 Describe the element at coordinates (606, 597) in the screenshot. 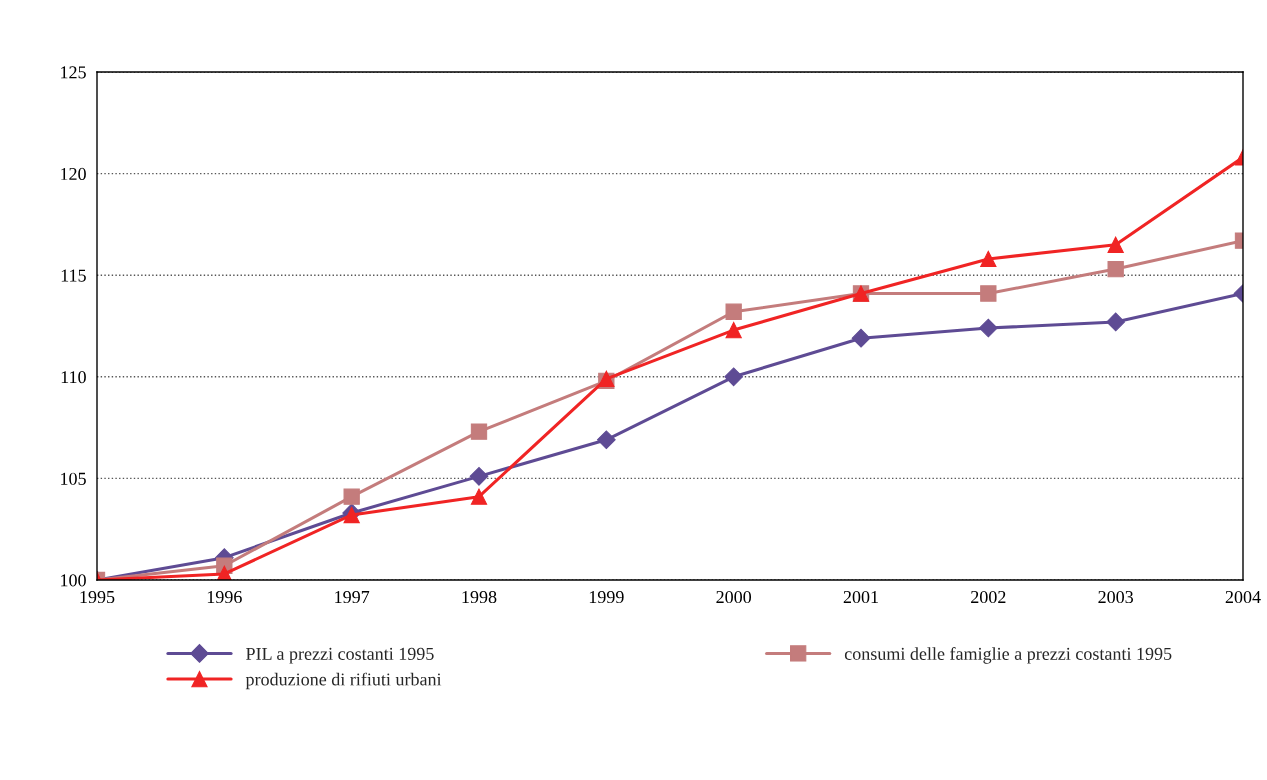

I see `x-tick-label: 1999` at that location.